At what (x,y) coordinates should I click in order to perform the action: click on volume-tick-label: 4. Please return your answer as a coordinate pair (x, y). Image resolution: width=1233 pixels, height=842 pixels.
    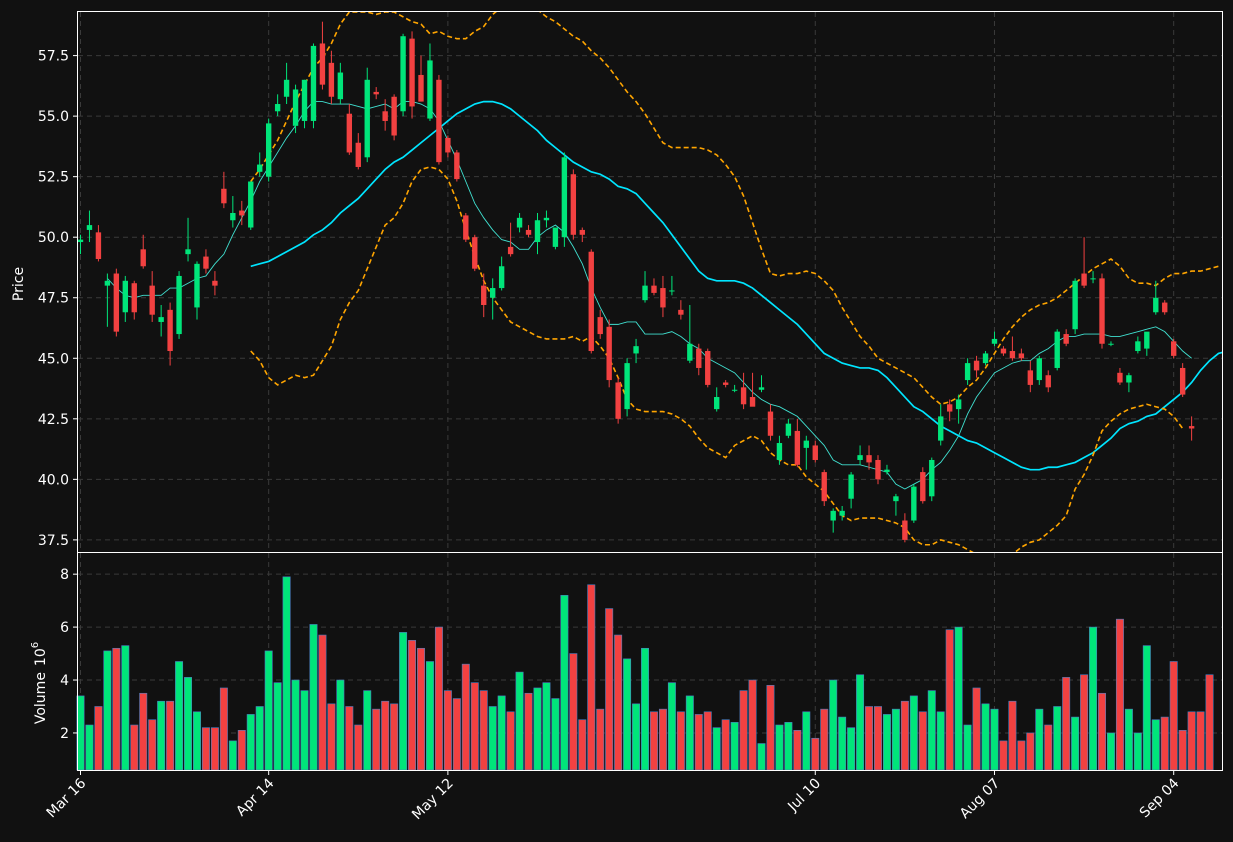
    Looking at the image, I should click on (64, 681).